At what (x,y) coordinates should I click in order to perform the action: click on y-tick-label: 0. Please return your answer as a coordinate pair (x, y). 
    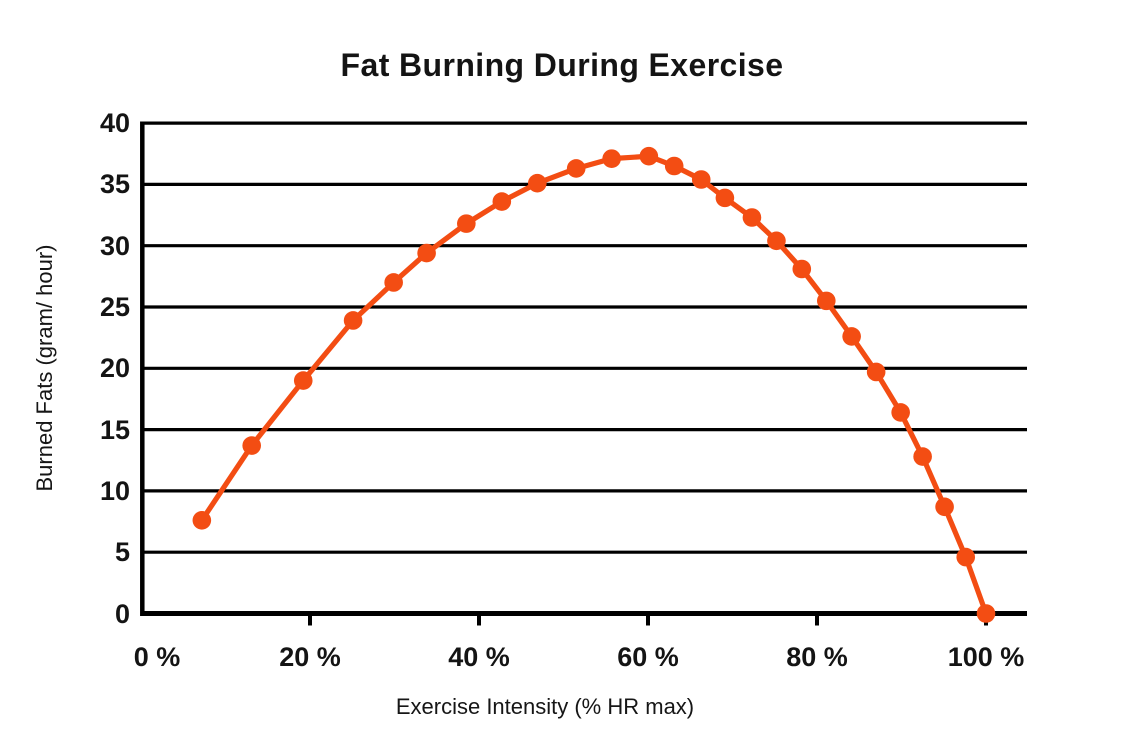
    Looking at the image, I should click on (122, 613).